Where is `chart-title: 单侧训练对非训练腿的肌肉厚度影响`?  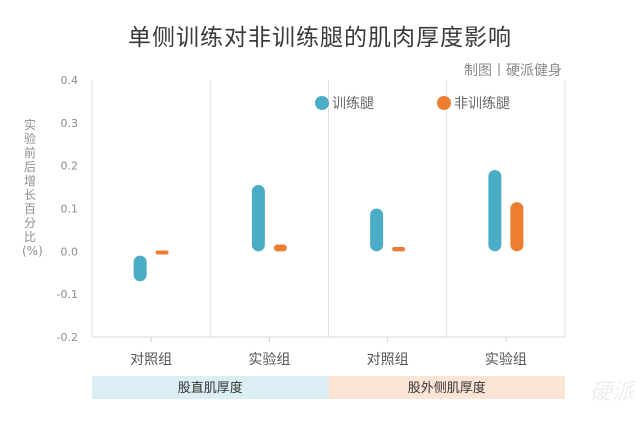
chart-title: 单侧训练对非训练腿的肌肉厚度影响 is located at coordinates (320, 38).